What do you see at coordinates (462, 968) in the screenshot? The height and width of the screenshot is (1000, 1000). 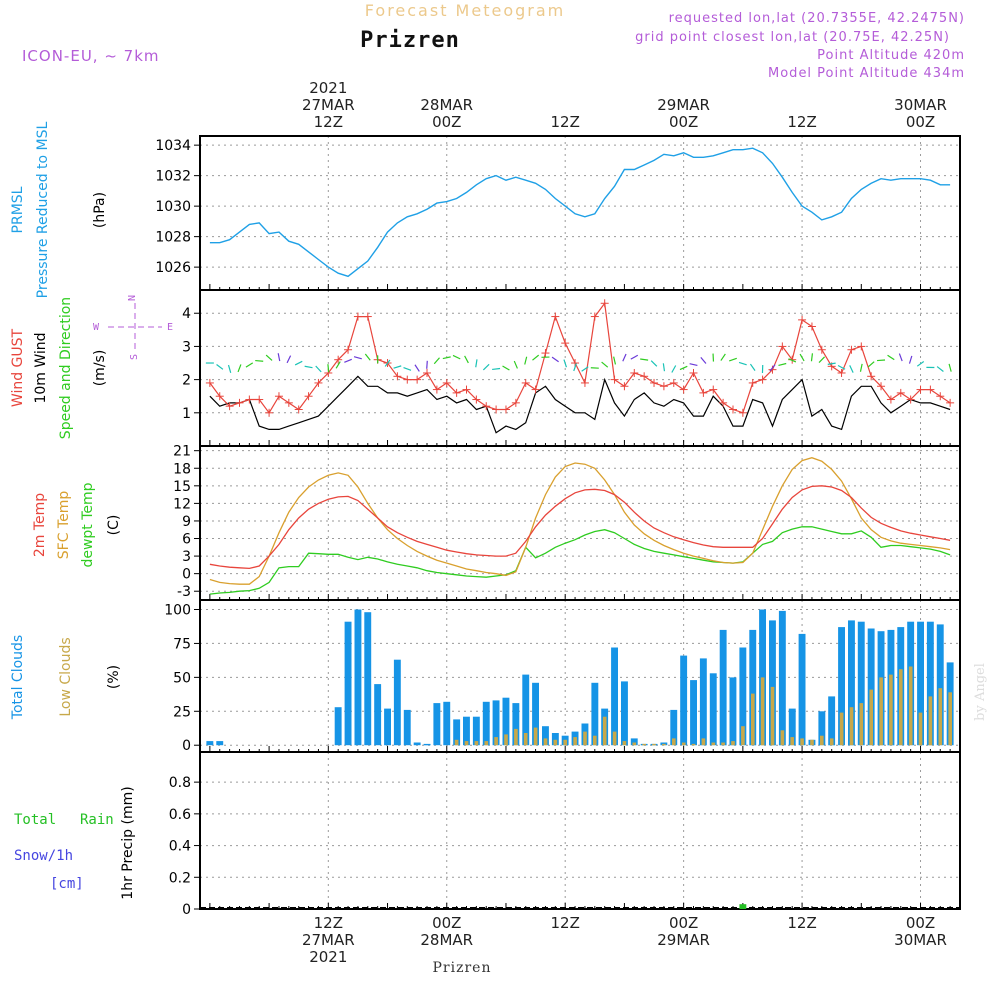 I see `footer-location: Prizren` at bounding box center [462, 968].